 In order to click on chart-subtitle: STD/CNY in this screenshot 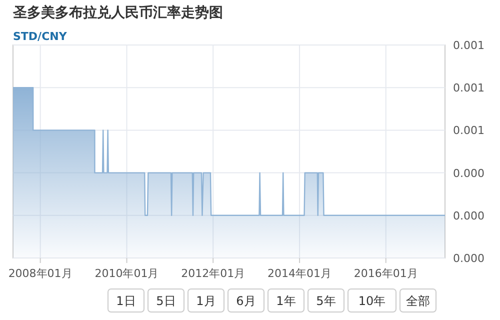, I will do `click(40, 36)`.